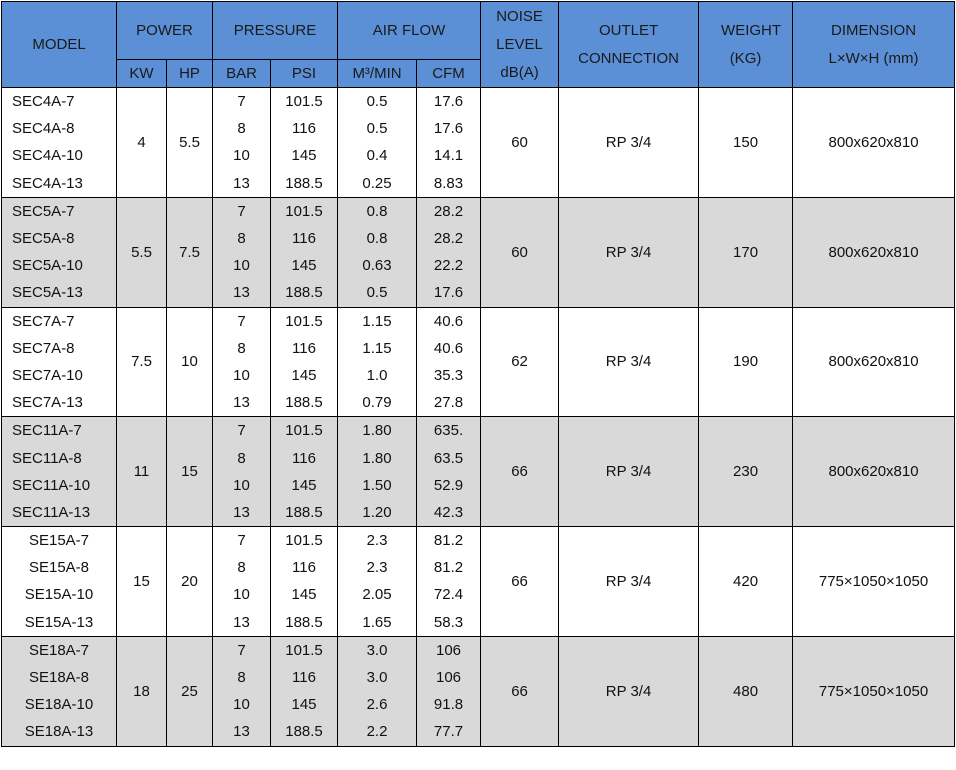 Image resolution: width=956 pixels, height=770 pixels. Describe the element at coordinates (59, 210) in the screenshot. I see `model-cell: SEC5A-7` at that location.